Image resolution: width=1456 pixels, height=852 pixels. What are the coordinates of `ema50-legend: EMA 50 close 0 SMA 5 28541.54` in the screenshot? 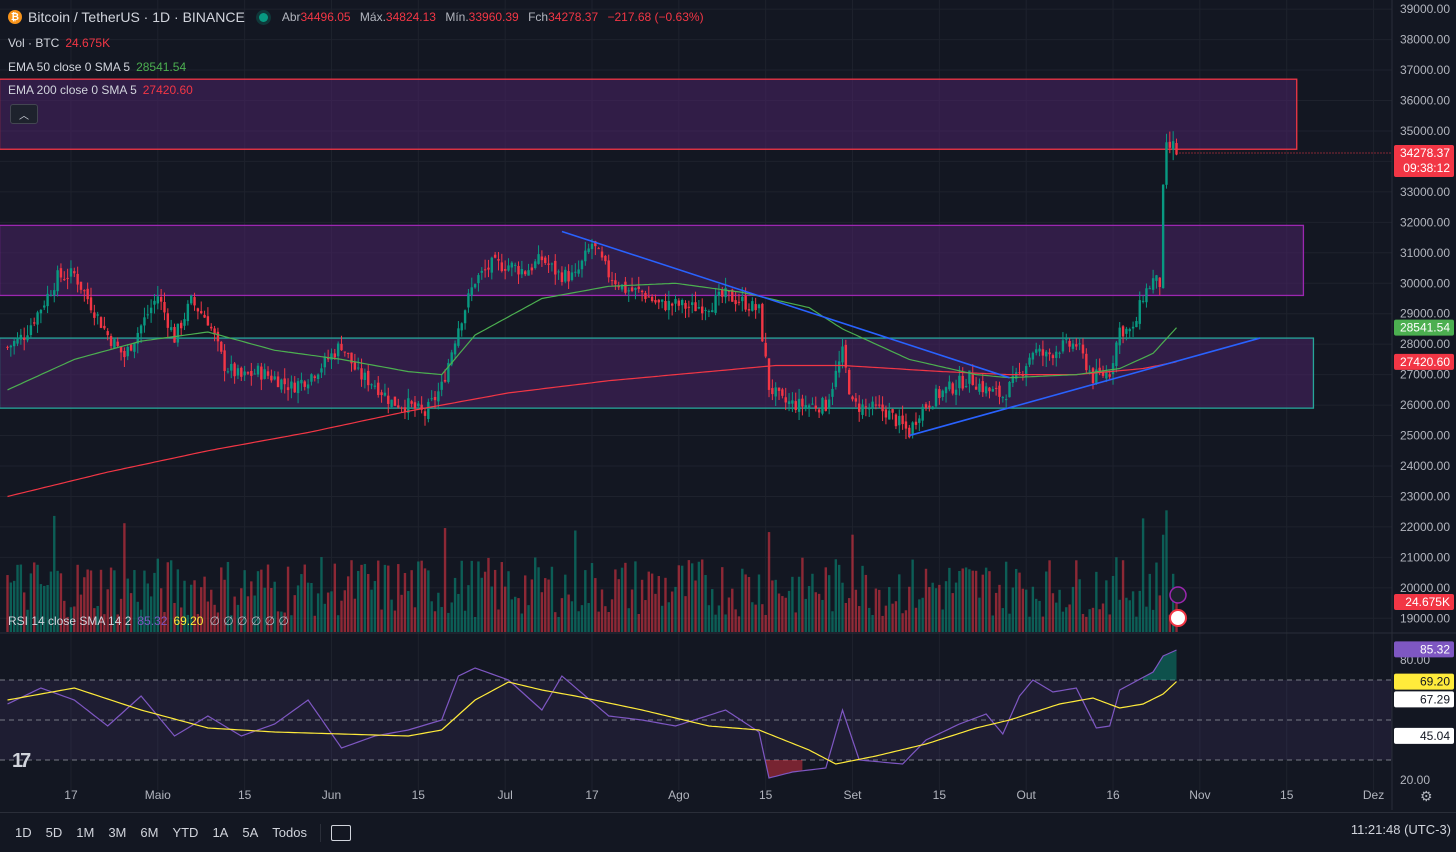 It's located at (97, 67).